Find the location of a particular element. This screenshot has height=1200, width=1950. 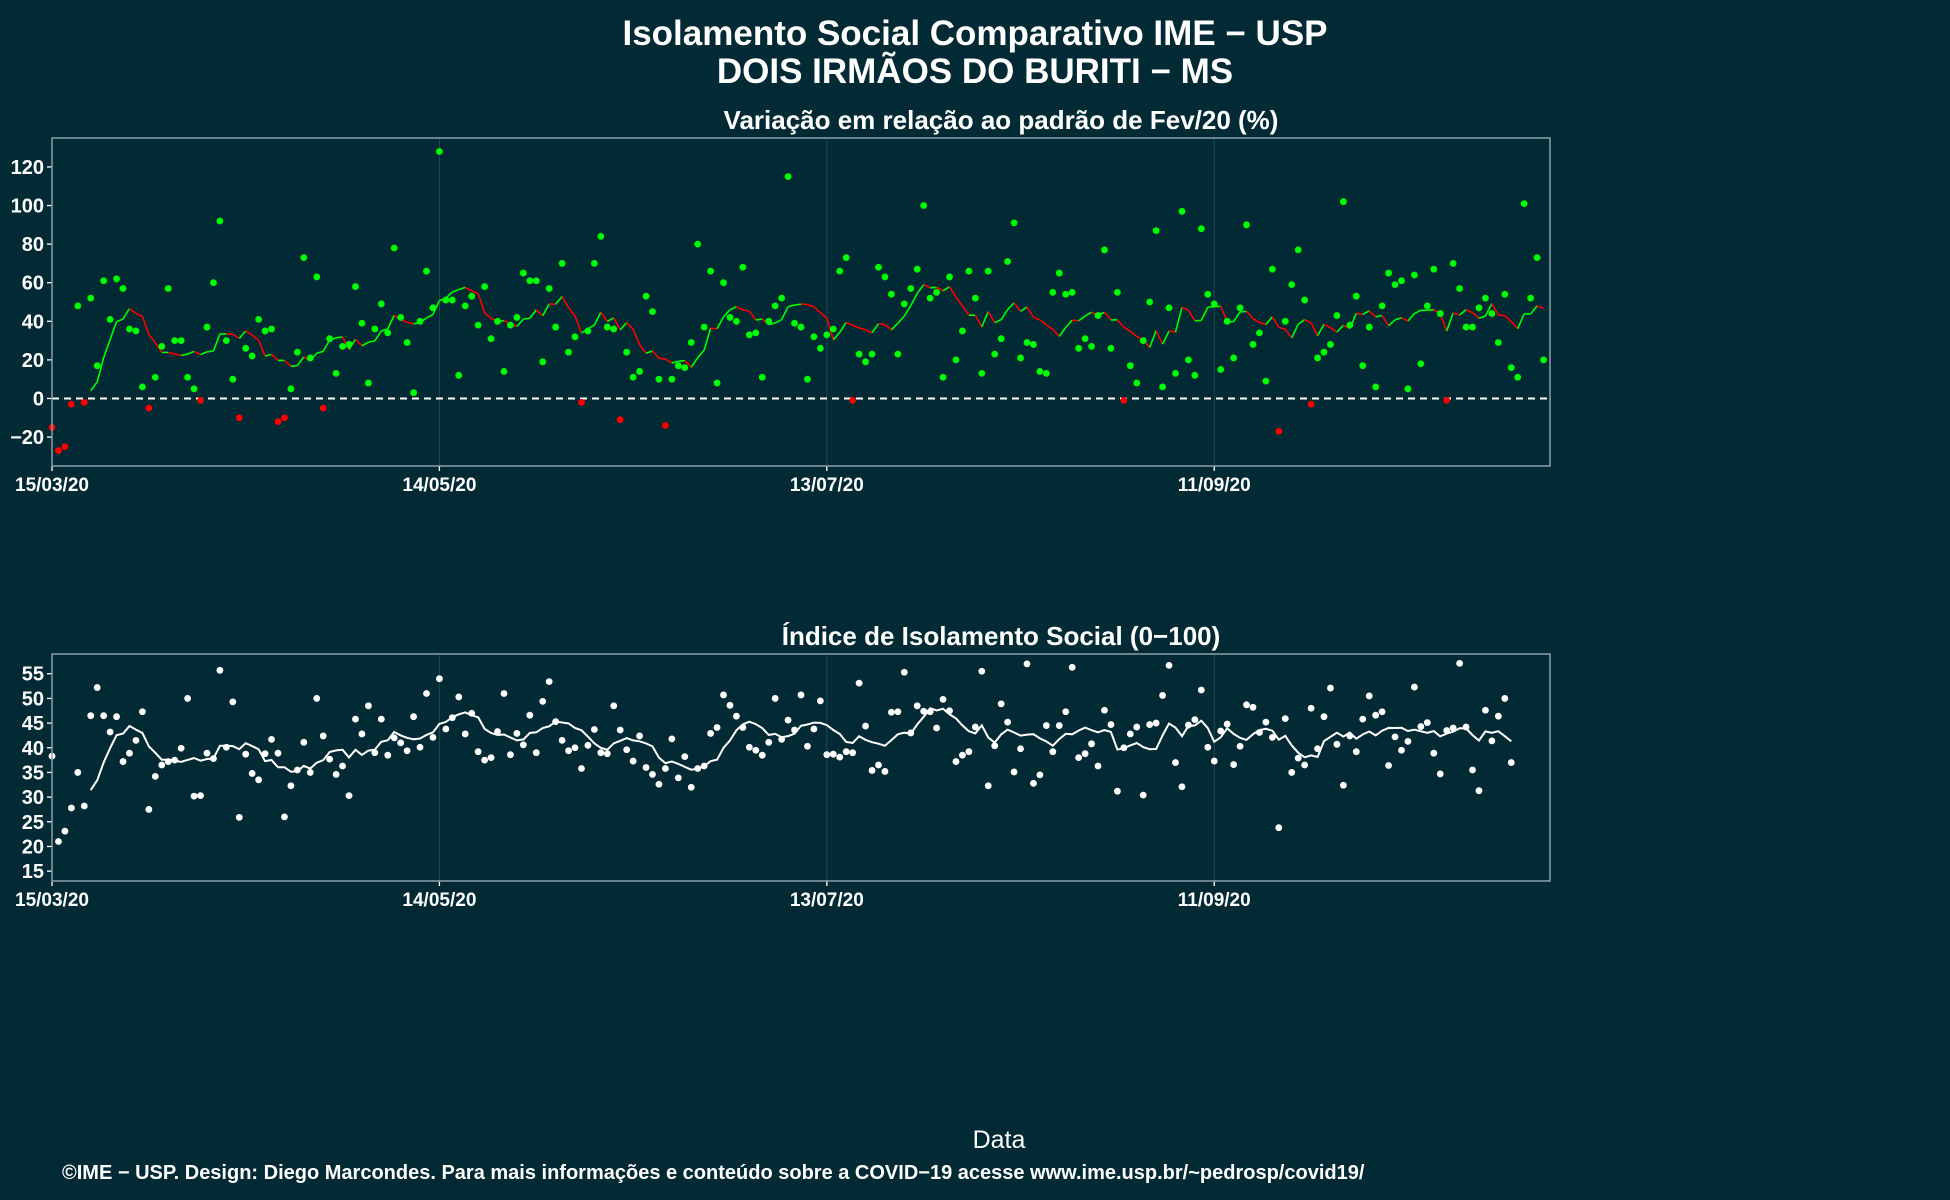

variation-y-tick-label: 40 is located at coordinates (33, 322).